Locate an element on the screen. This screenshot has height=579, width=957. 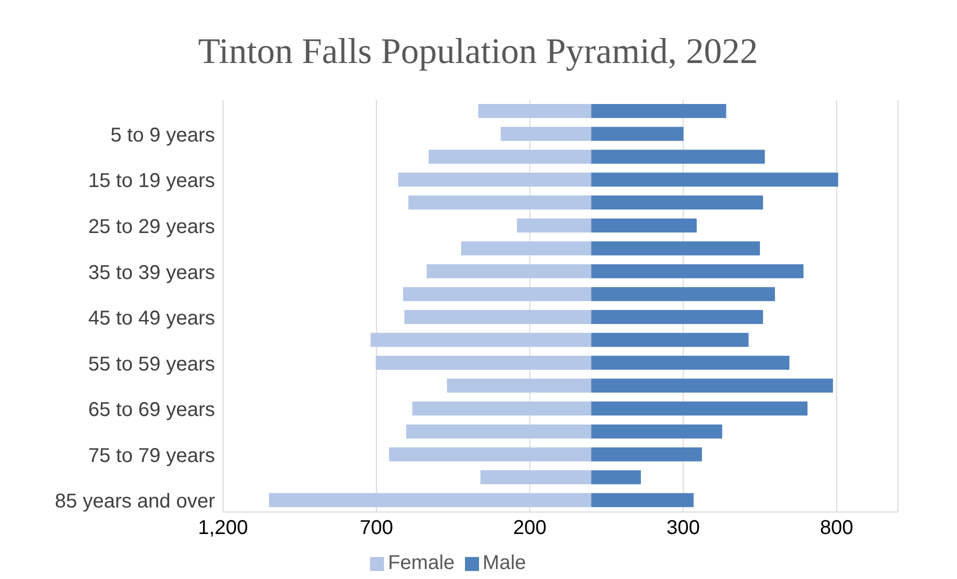
y-tick-label: 5 to 9 years is located at coordinates (162, 135).